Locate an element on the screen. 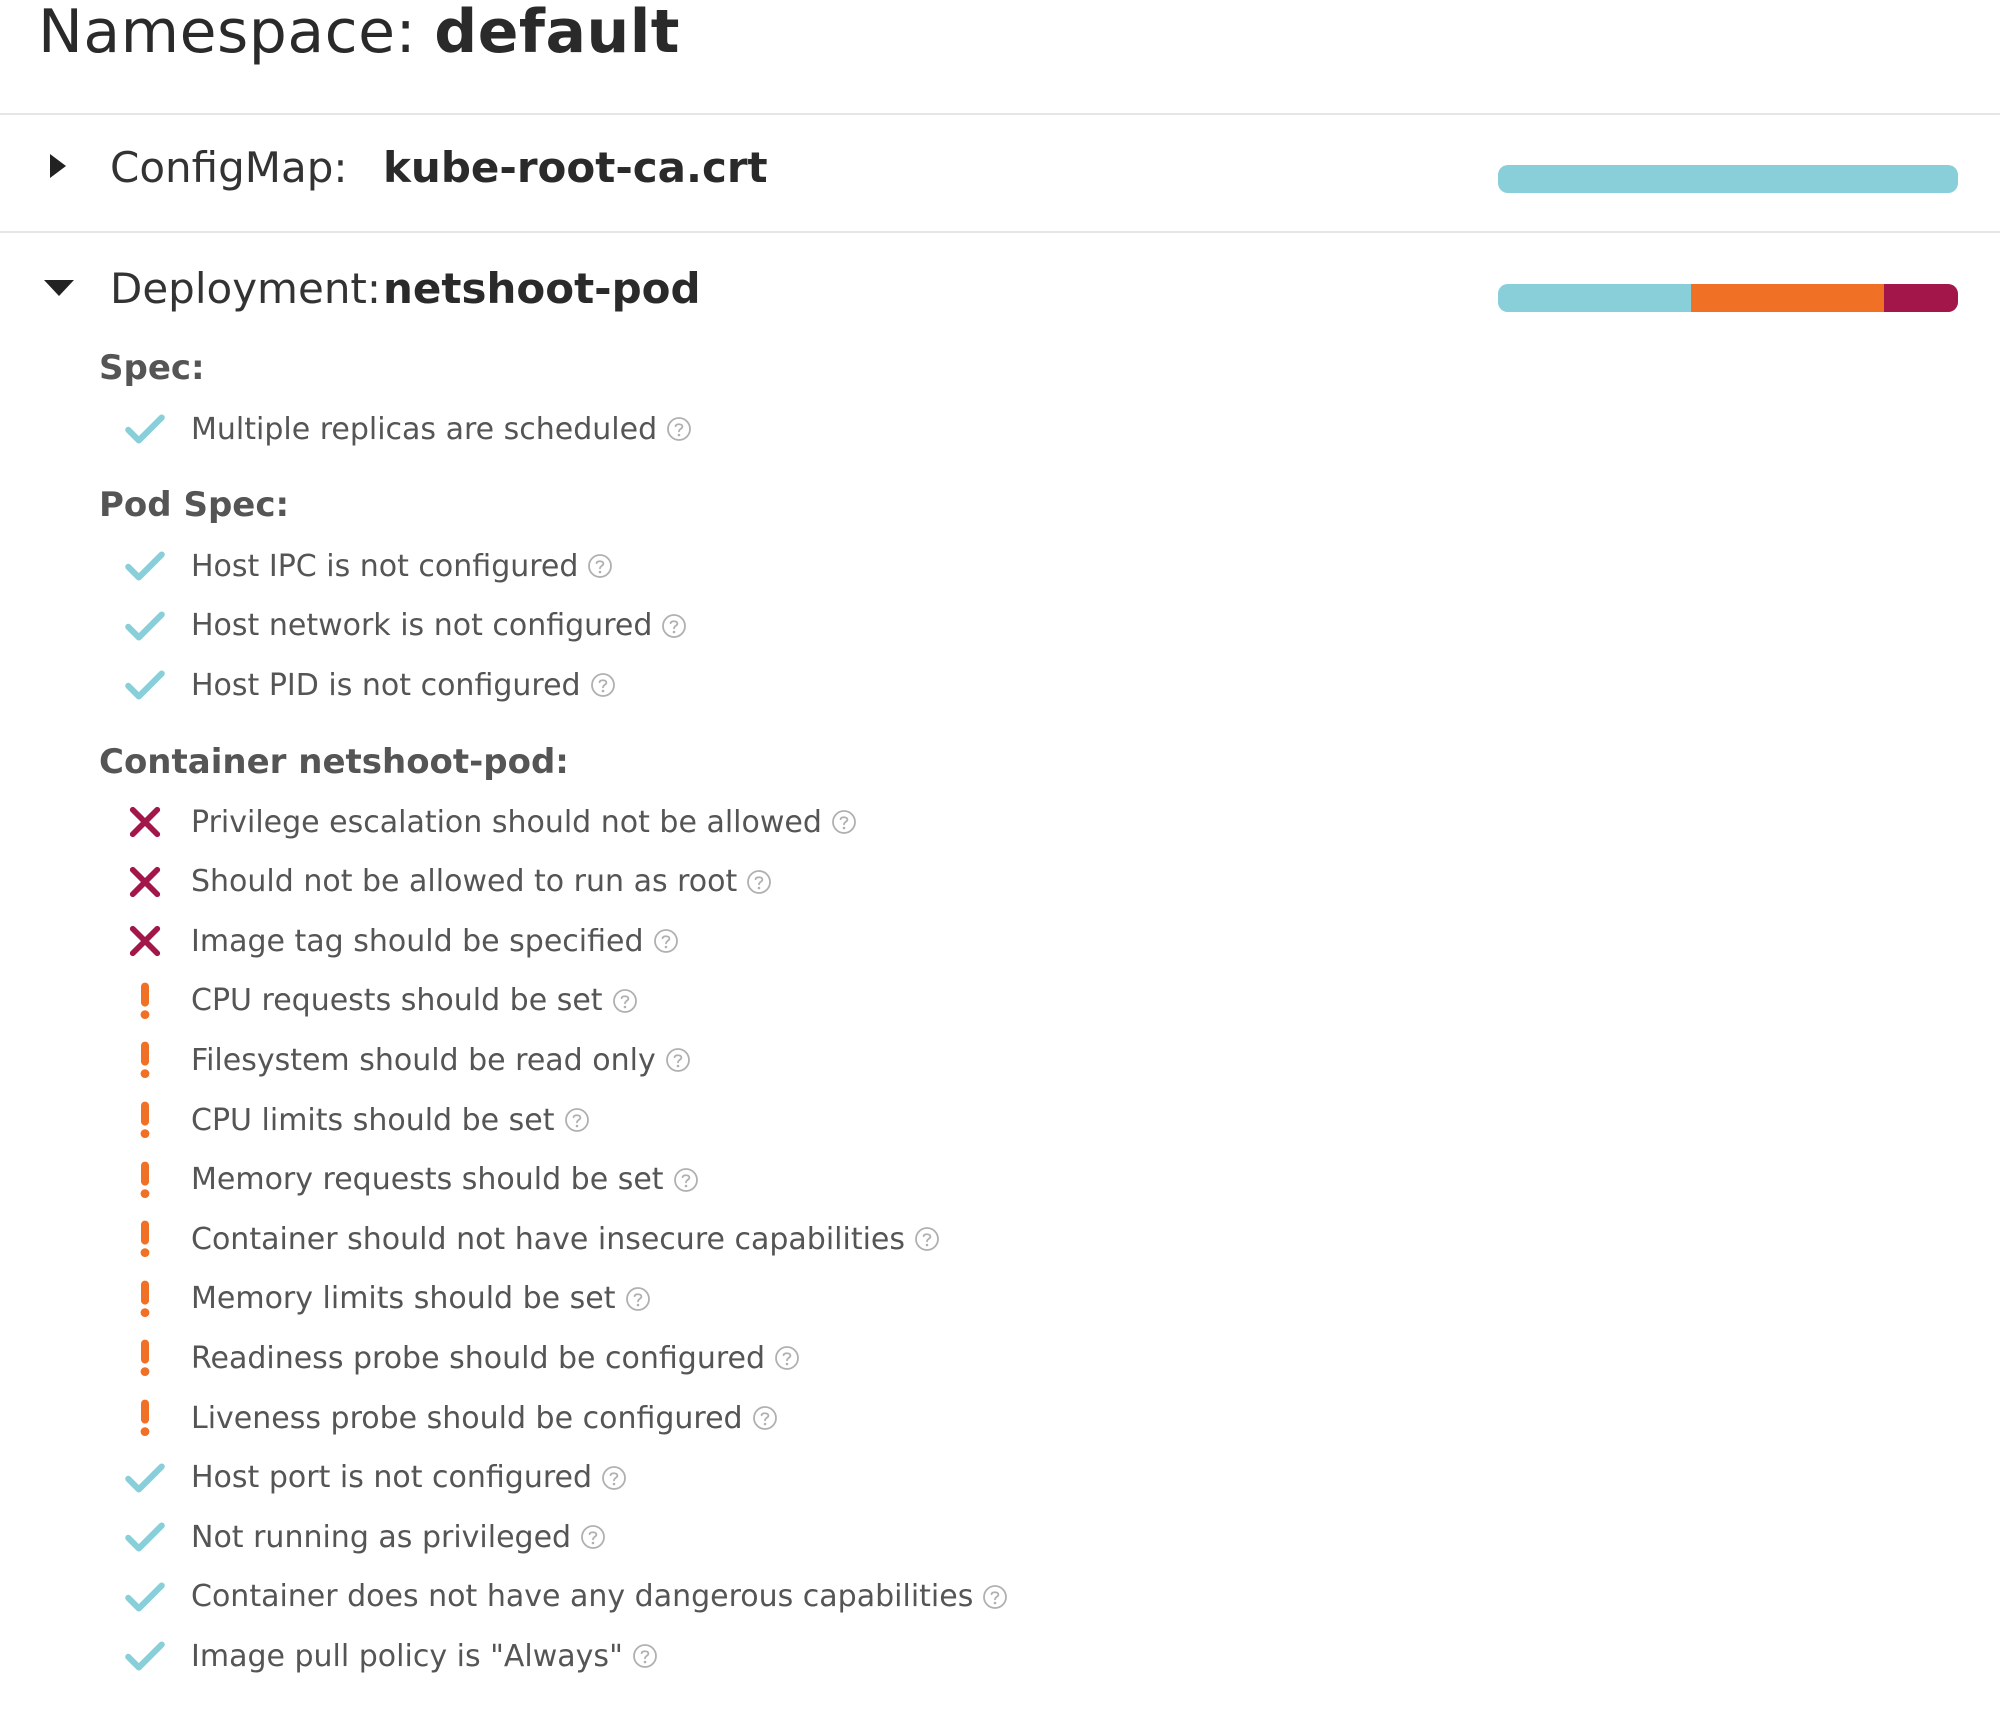 The height and width of the screenshot is (1717, 2000). section-title-pod-spec: Pod Spec: is located at coordinates (194, 505).